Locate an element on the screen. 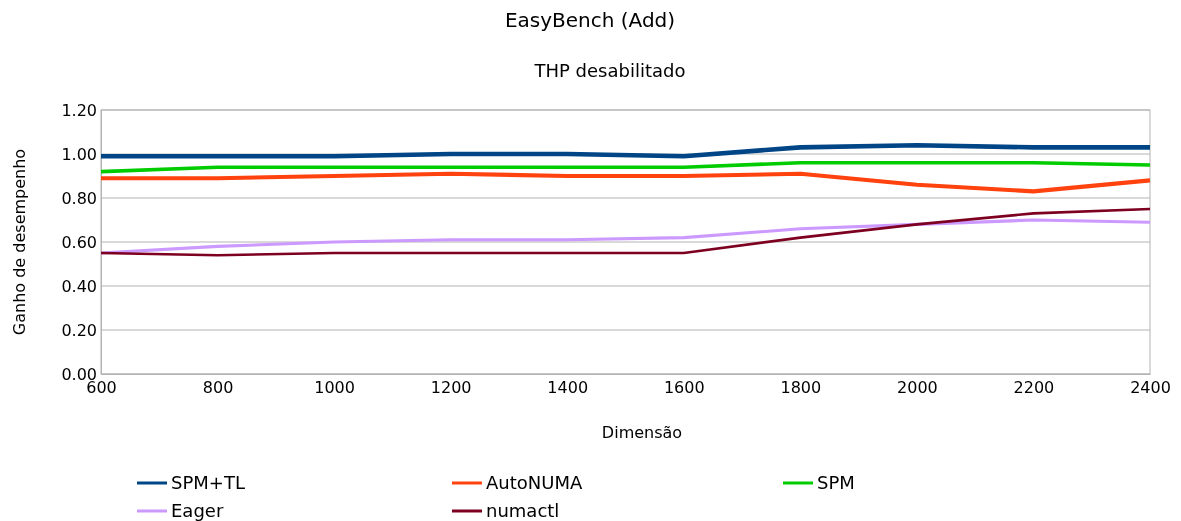  legend-label: AutoNUMA is located at coordinates (534, 482).